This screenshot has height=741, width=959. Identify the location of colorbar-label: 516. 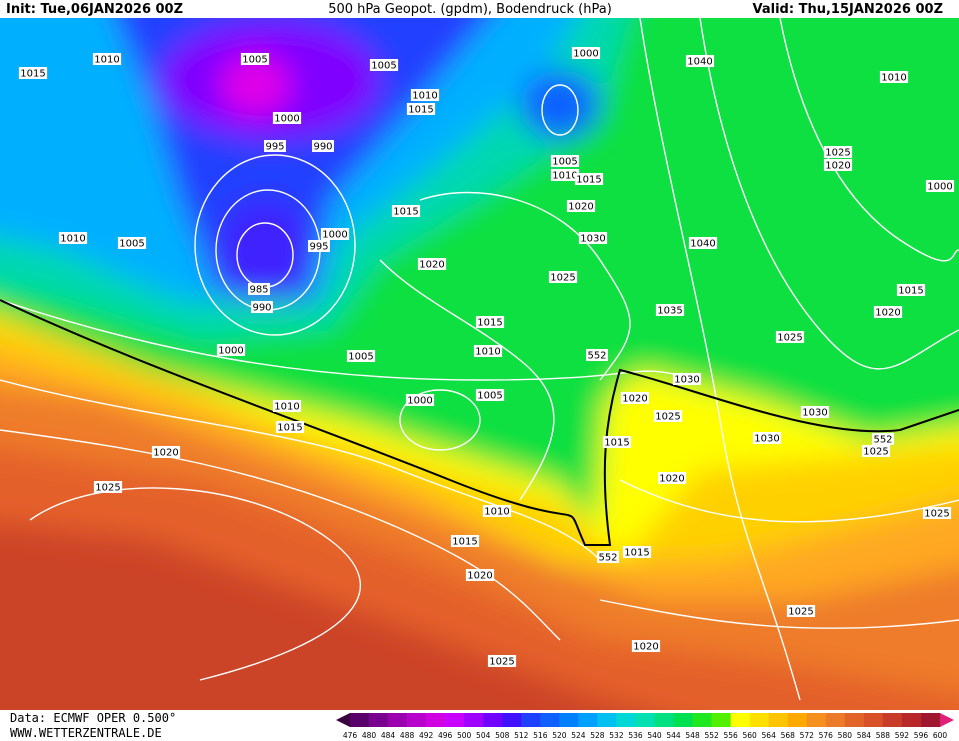
(540, 735).